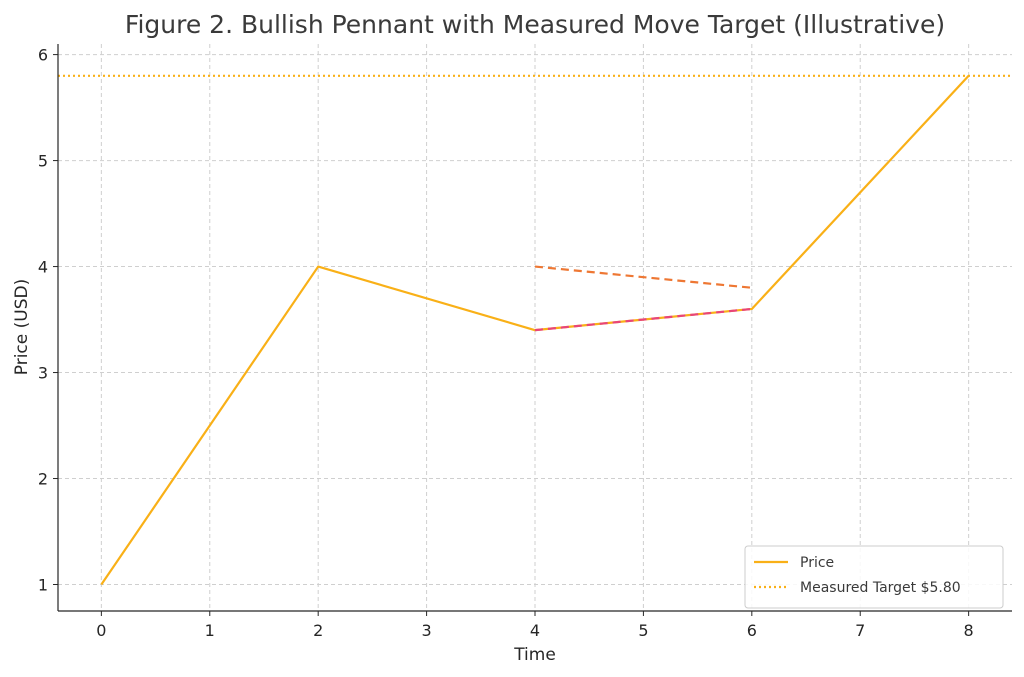 This screenshot has width=1024, height=677. Describe the element at coordinates (860, 630) in the screenshot. I see `x-tick-label: 7` at that location.